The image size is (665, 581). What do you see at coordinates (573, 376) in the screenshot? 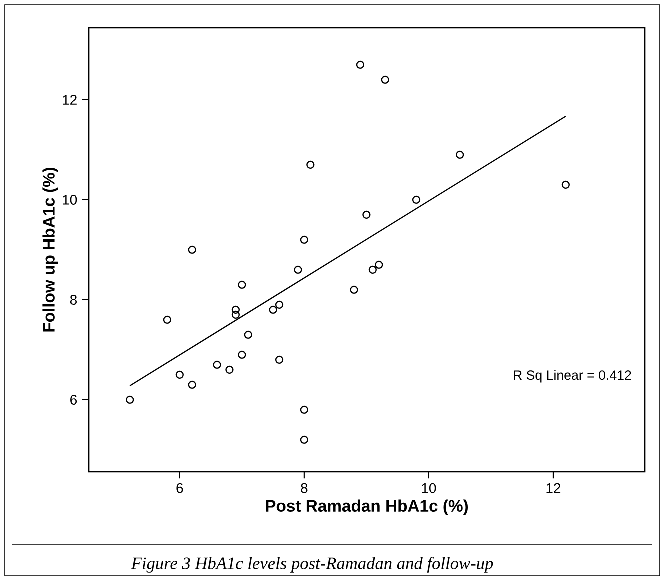
I see `annotation: R Sq Linear = 0.412` at bounding box center [573, 376].